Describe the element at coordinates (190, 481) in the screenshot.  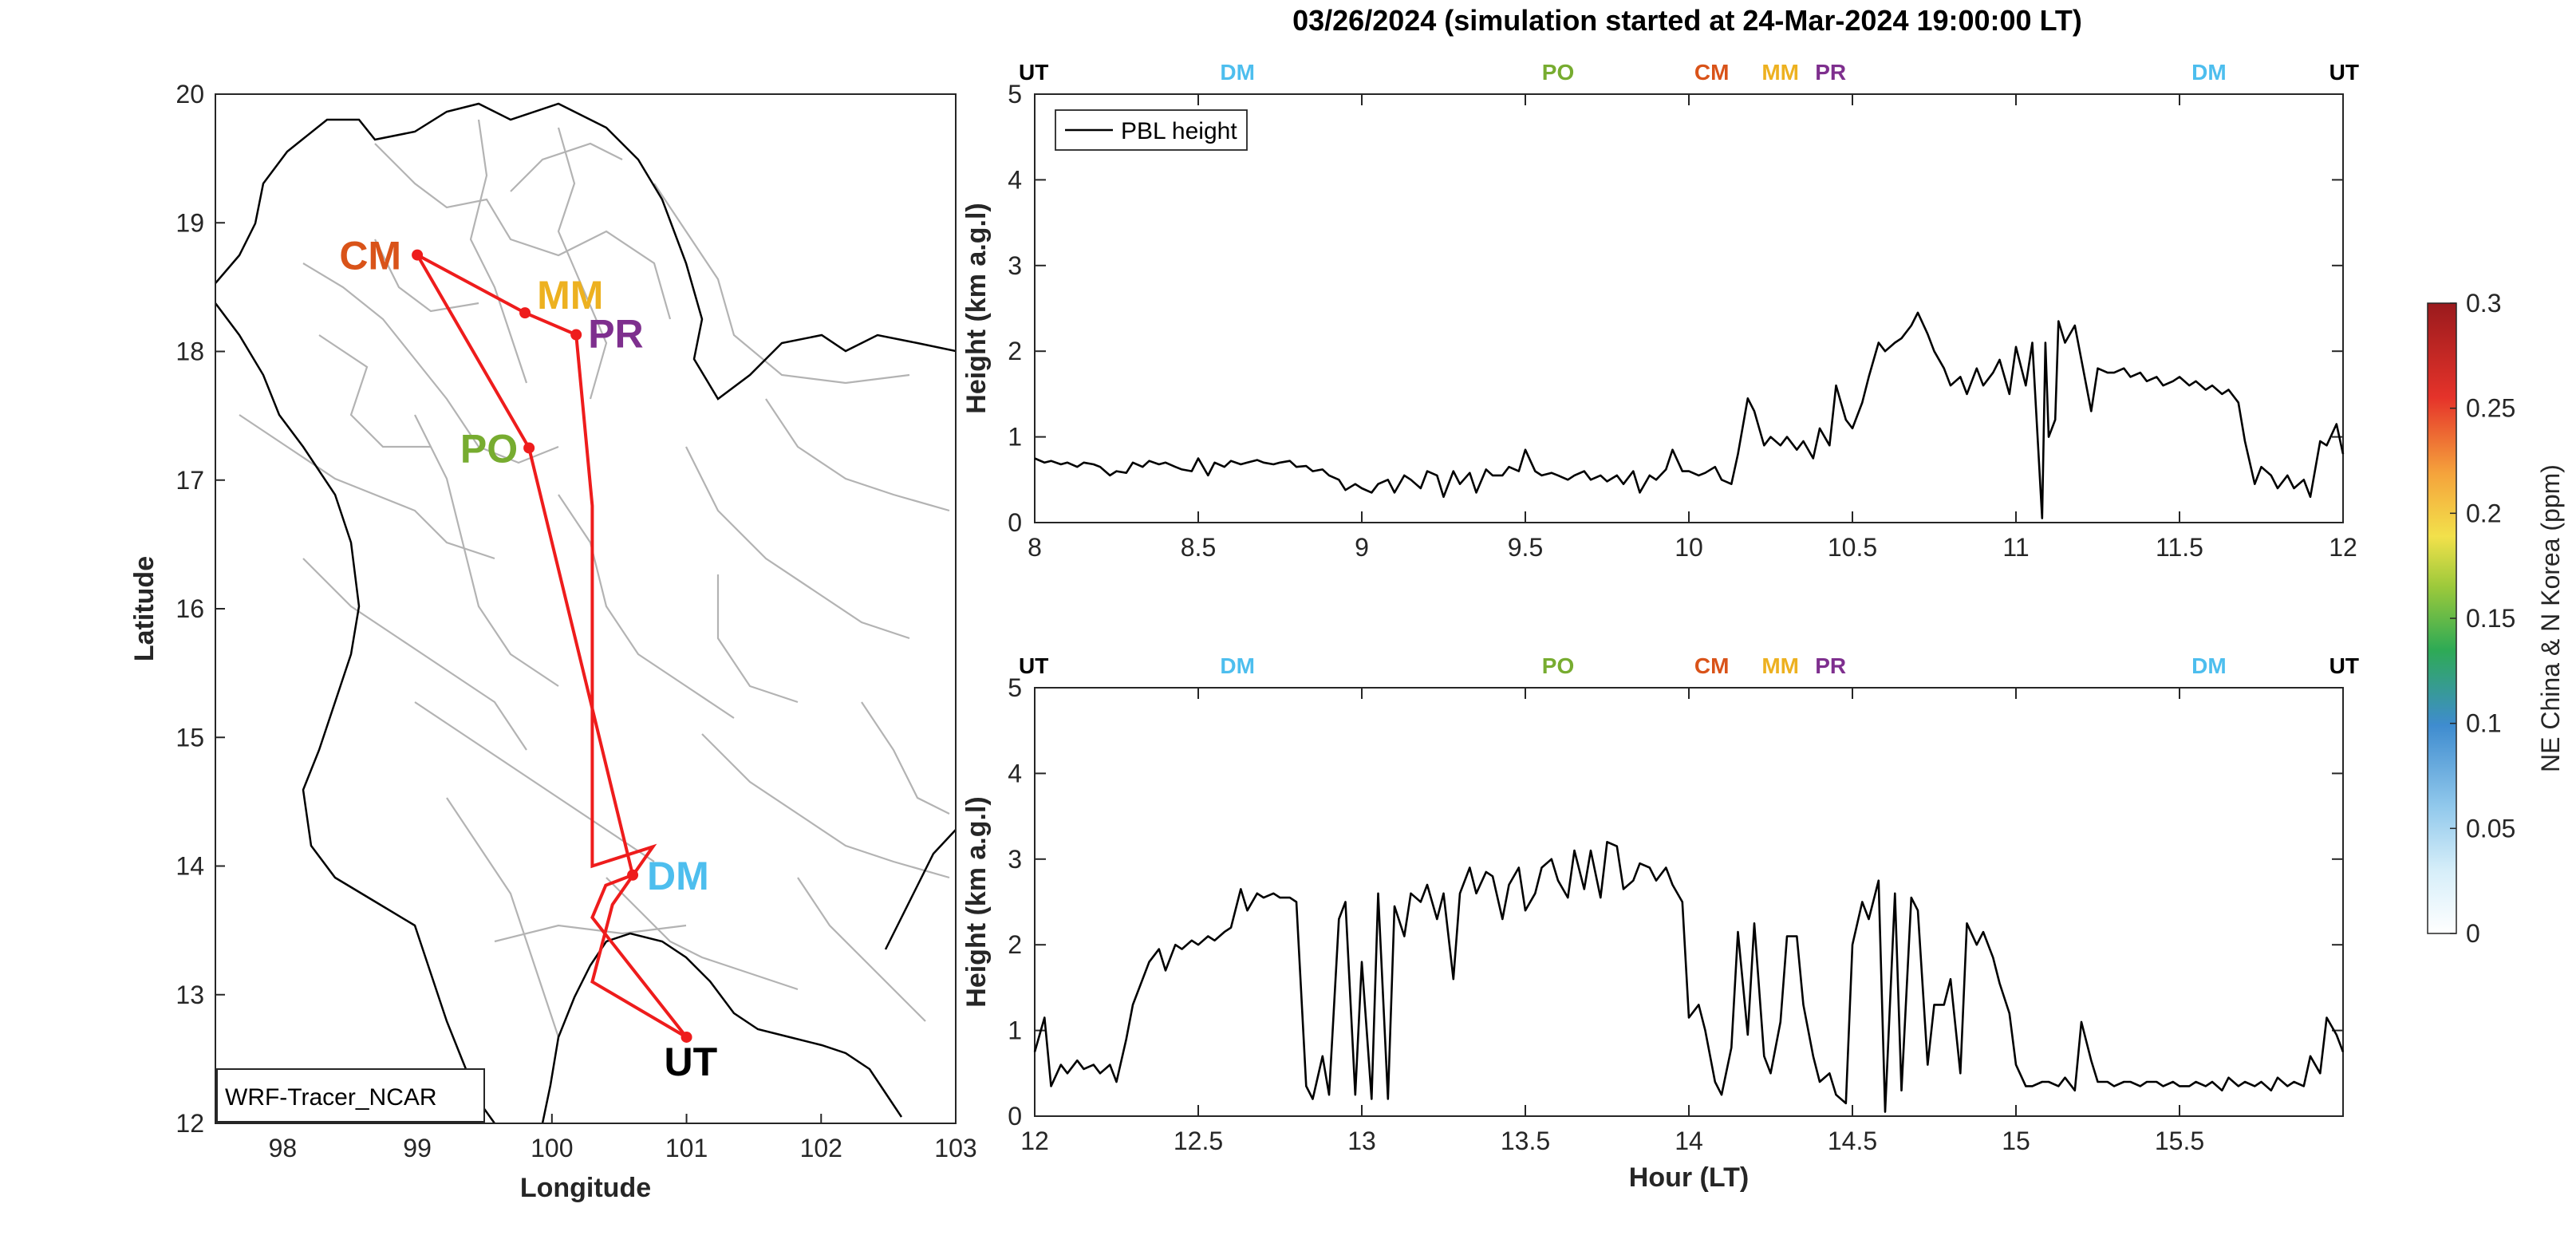
I see `map-ytick-label: 17` at that location.